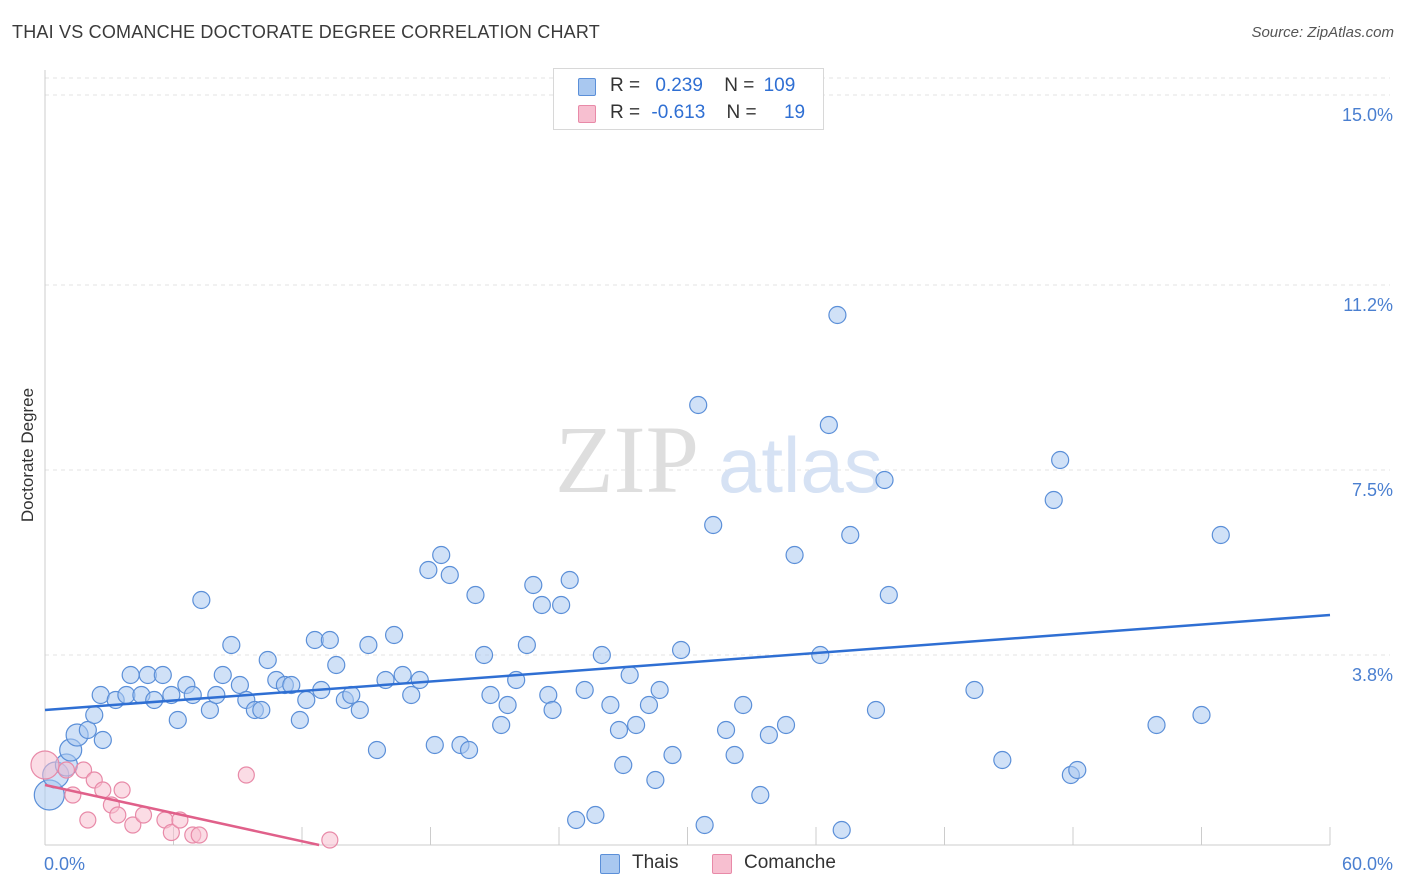 This screenshot has height=892, width=1406. What do you see at coordinates (679, 85) in the screenshot?
I see `legend-r-value: 0.239` at bounding box center [679, 85].